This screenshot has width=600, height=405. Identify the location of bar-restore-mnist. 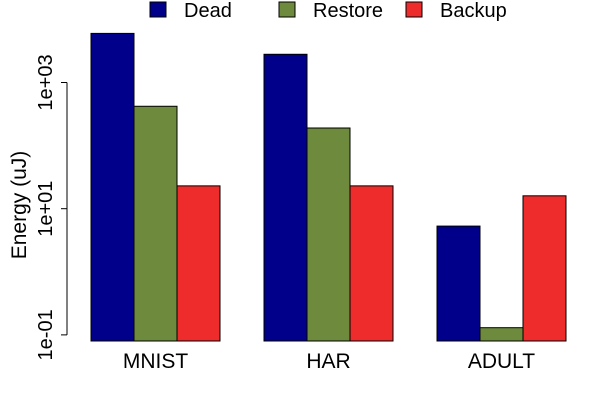
(155, 223).